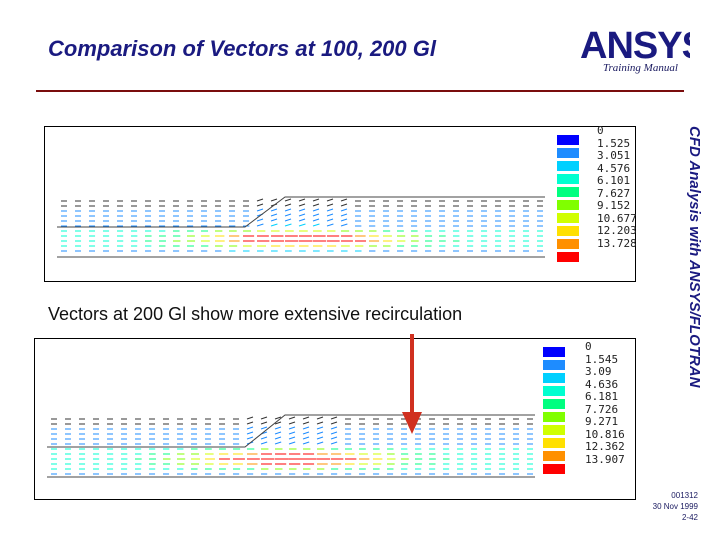  I want to click on legend-value: 1.525, so click(614, 143).